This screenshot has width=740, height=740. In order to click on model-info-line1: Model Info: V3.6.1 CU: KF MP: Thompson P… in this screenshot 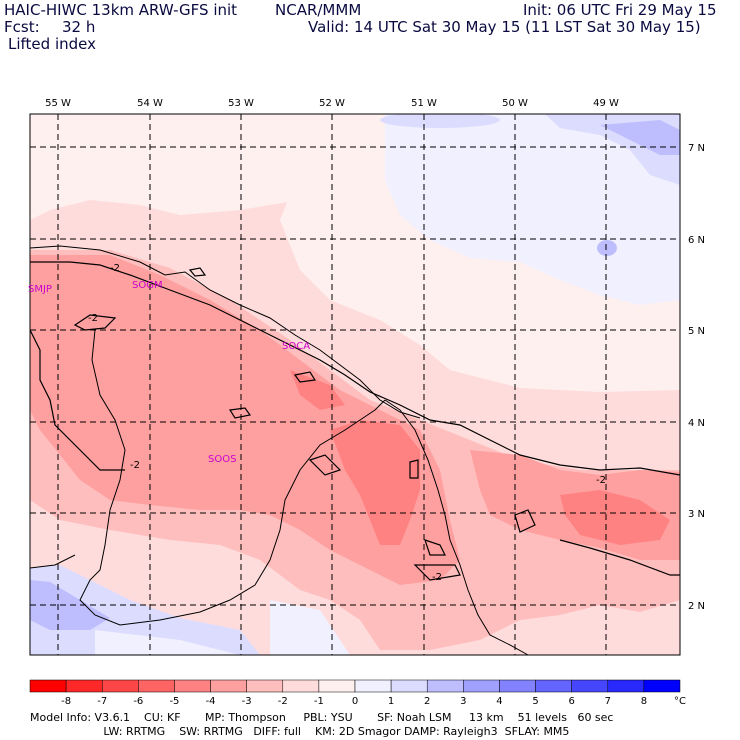, I will do `click(322, 717)`.